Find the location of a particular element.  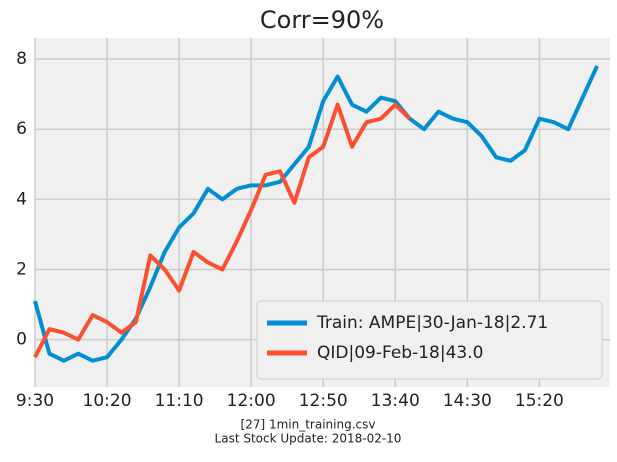

footer-line: Last Stock Update: 2018-02-10 is located at coordinates (308, 439).